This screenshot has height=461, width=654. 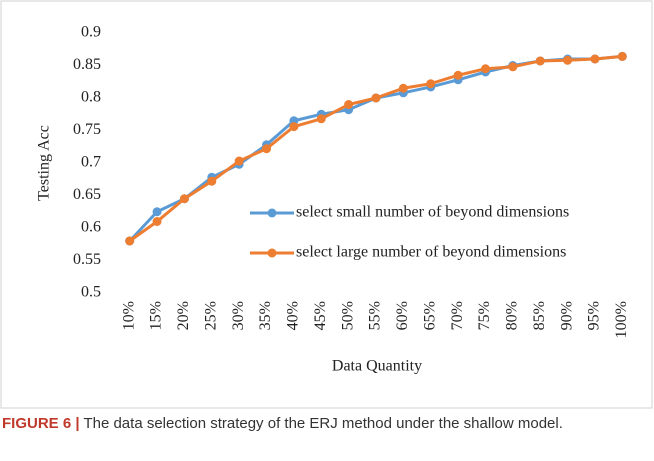 I want to click on y-tick-label: 0.85, so click(x=87, y=64).